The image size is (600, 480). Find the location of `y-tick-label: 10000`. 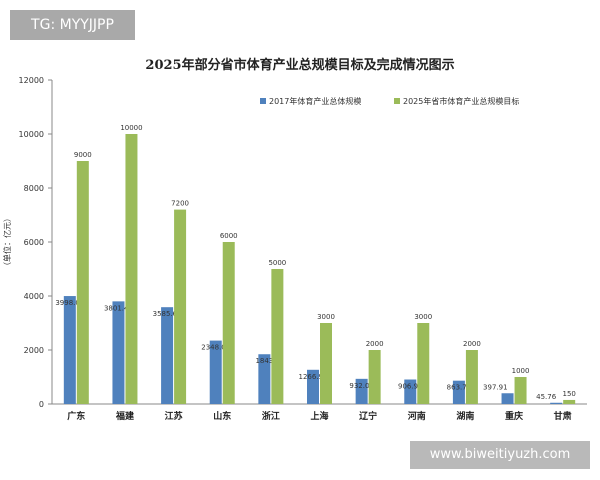

y-tick-label: 10000 is located at coordinates (31, 134).